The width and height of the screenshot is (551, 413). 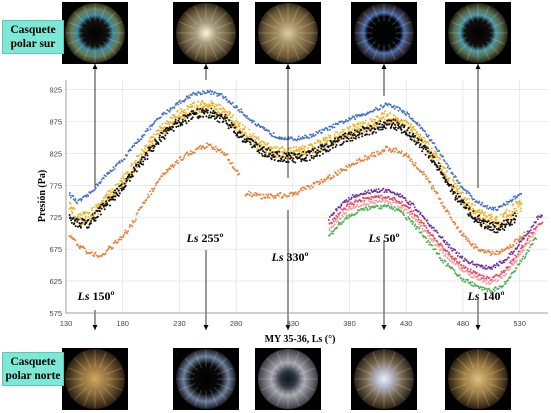 I want to click on arrow-head-bottom, so click(x=288, y=327).